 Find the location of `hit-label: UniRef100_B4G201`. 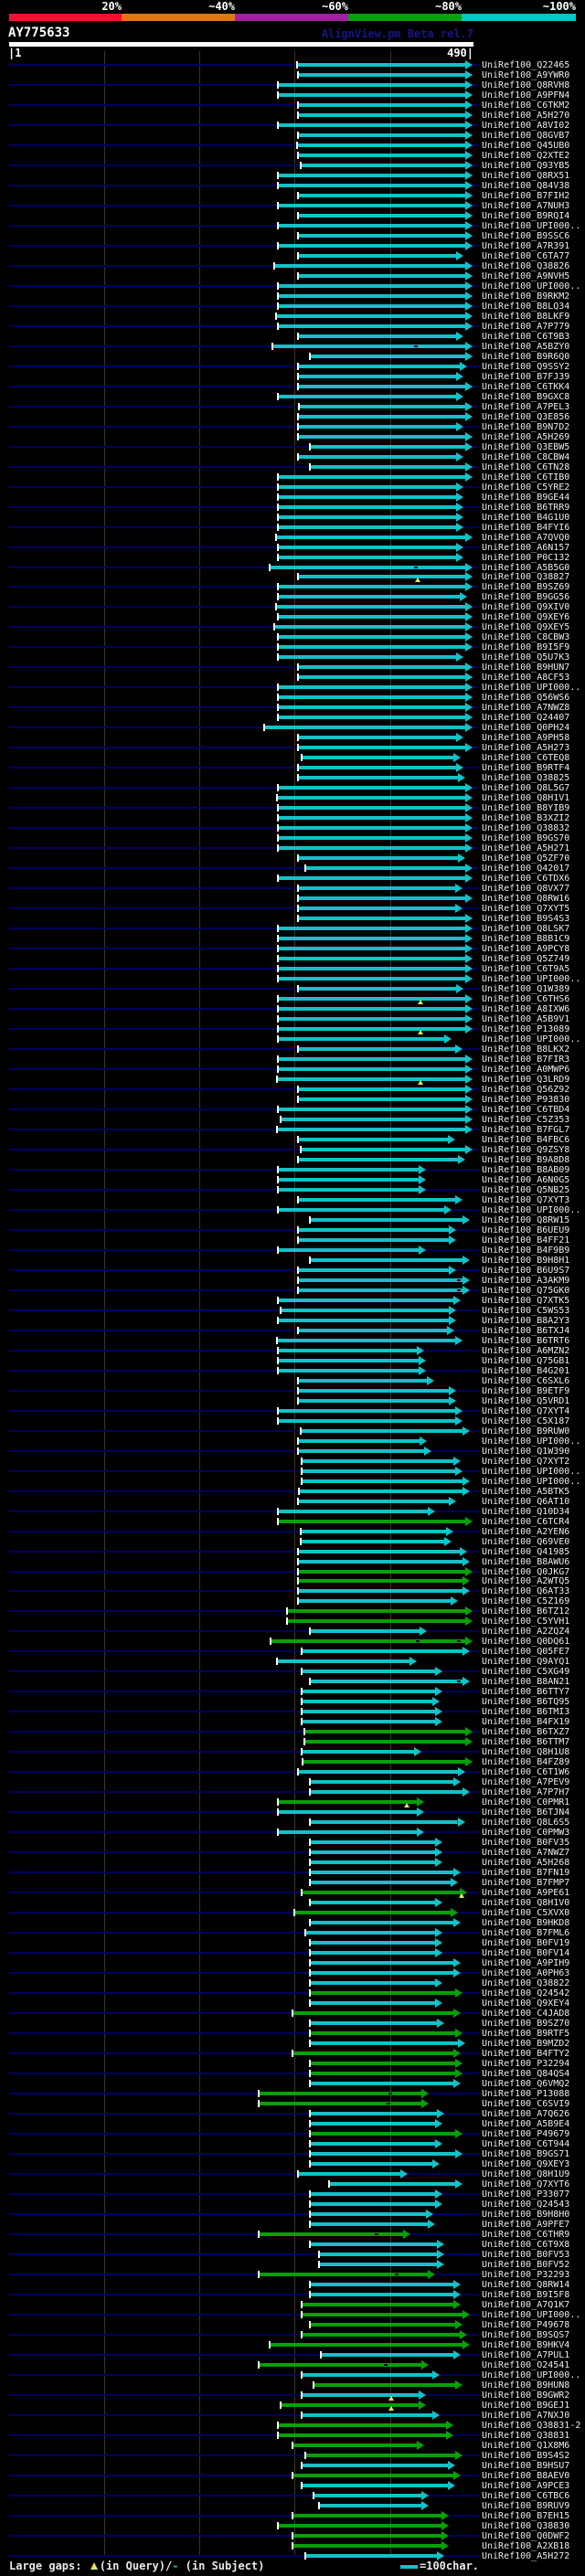

hit-label: UniRef100_B4G201 is located at coordinates (526, 1371).